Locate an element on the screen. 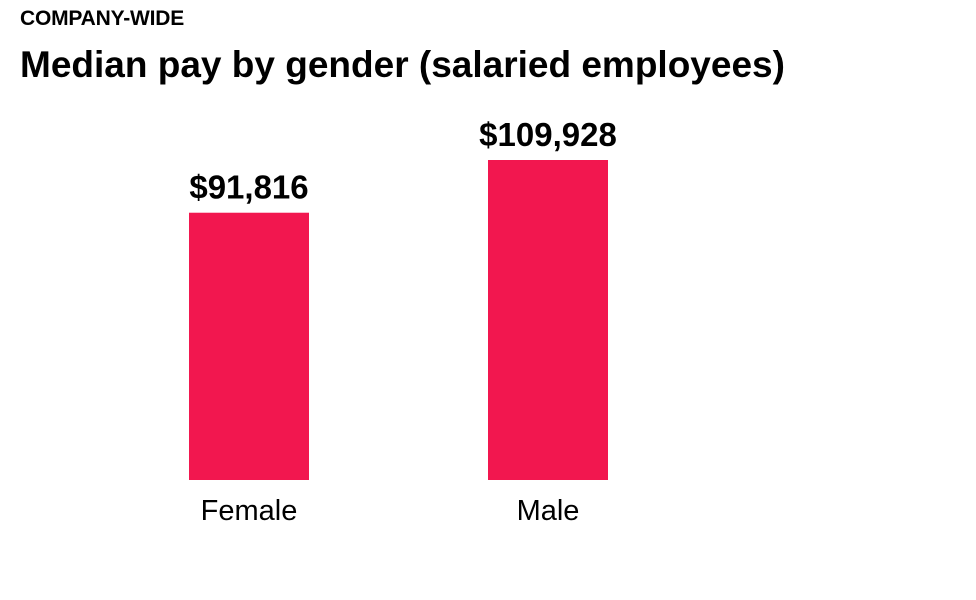 The height and width of the screenshot is (600, 976). category-labels-group: Female Male is located at coordinates (390, 511).